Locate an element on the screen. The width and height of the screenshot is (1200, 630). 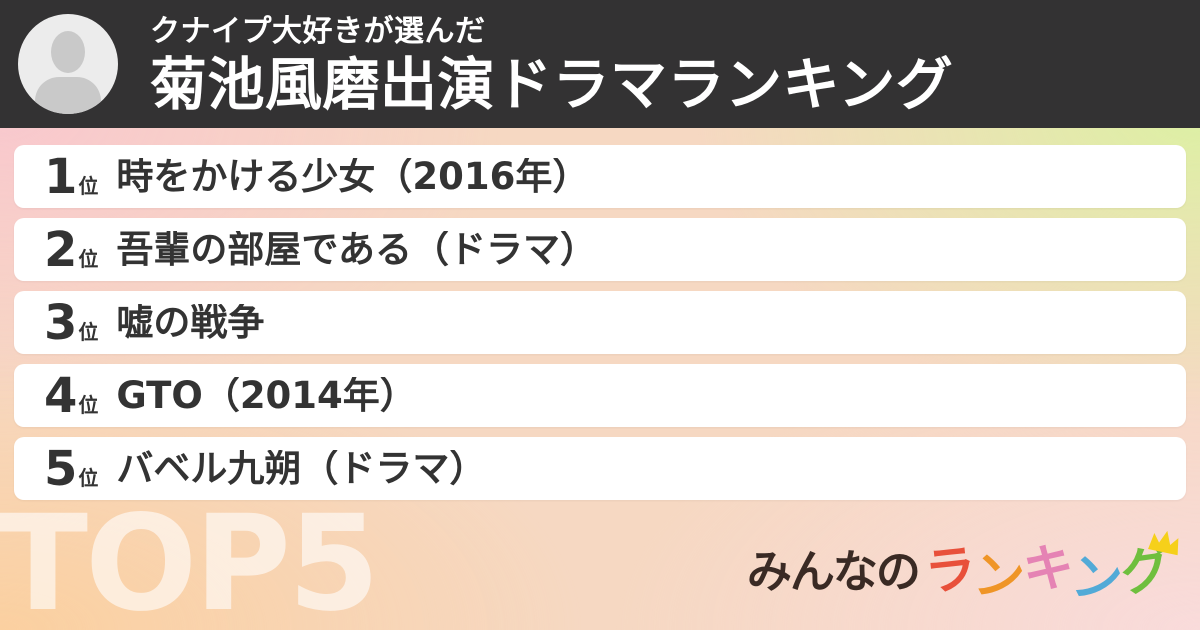
minna-no-ranking-logo: みんなの ラ ン キ ン グ is located at coordinates (962, 570).